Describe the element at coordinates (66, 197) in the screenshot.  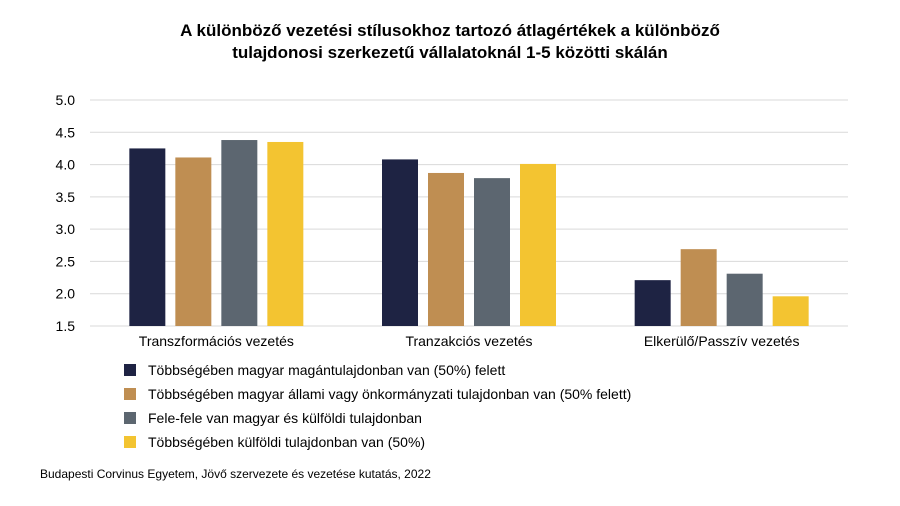
I see `y-tick-label: 3.5` at that location.